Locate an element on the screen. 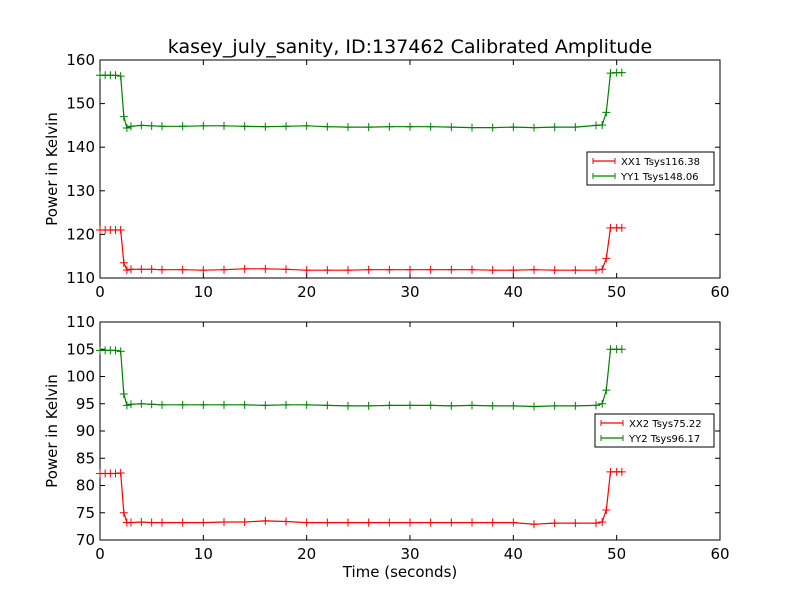  y-tick-label: 160 is located at coordinates (80, 60).